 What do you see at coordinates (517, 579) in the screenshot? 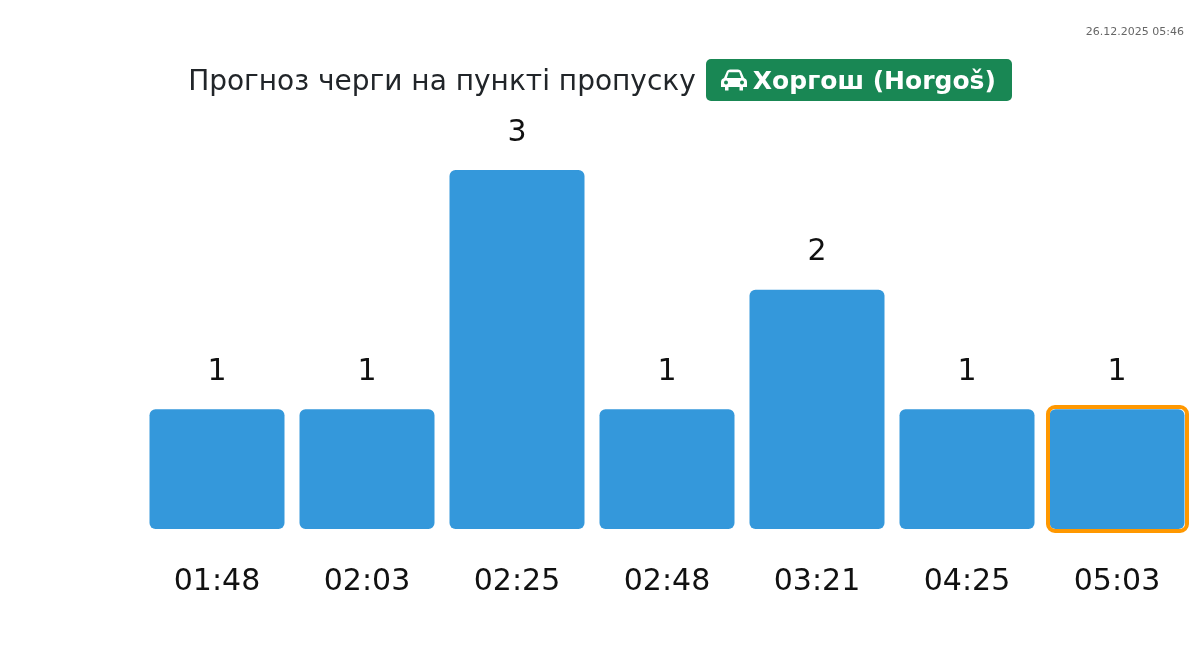
I see `x-tick-label: 02:25` at bounding box center [517, 579].